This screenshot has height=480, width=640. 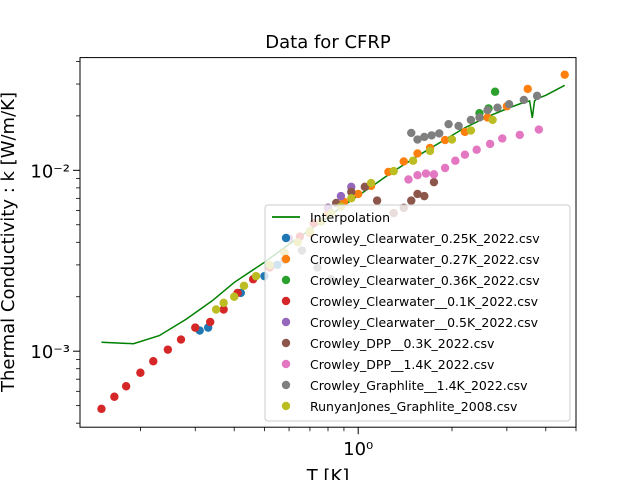 I want to click on legend-entry: Crowley_DPP__1.4K_2022.csv, so click(x=388, y=364).